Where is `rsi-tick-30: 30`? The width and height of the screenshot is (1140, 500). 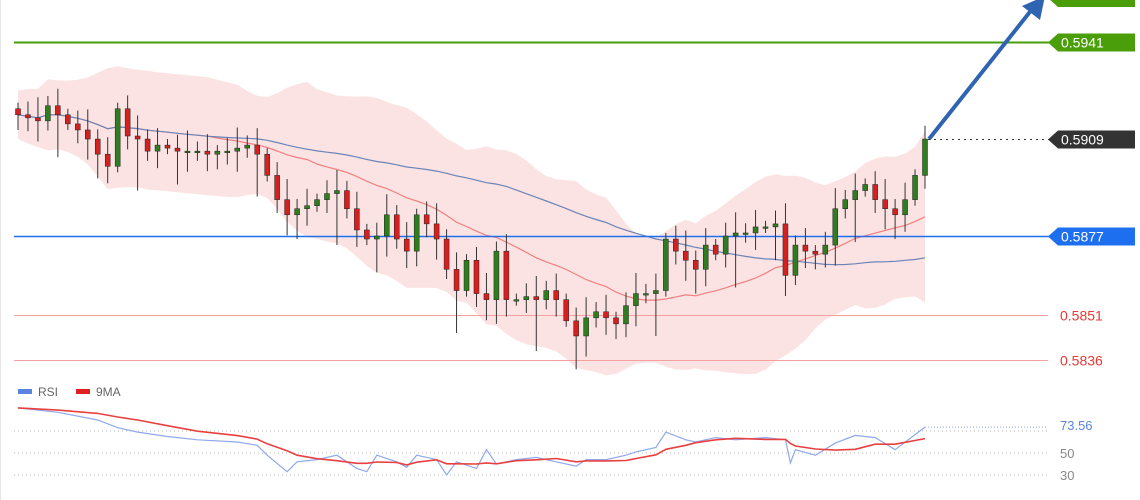 rsi-tick-30: 30 is located at coordinates (1067, 475).